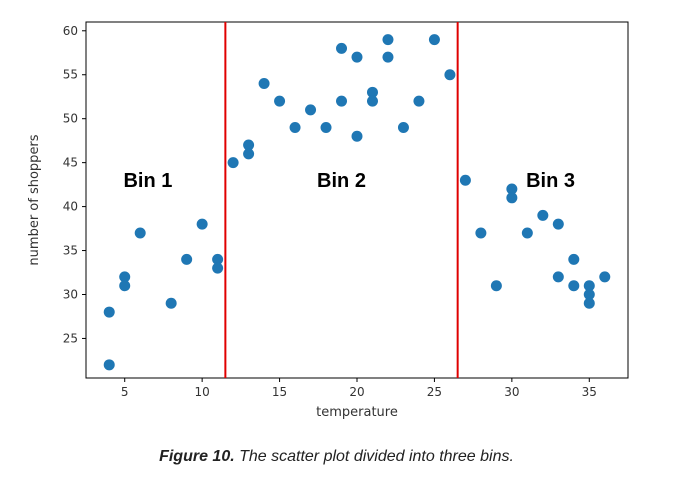 This screenshot has width=673, height=477. What do you see at coordinates (147, 181) in the screenshot?
I see `bin-label: Bin 1` at bounding box center [147, 181].